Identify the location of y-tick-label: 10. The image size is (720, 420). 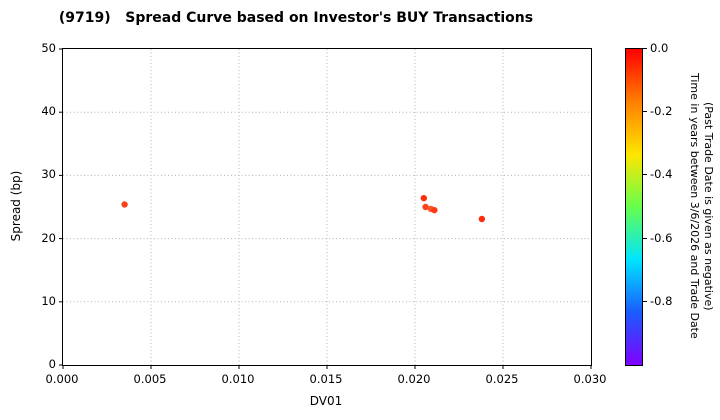
(48, 300).